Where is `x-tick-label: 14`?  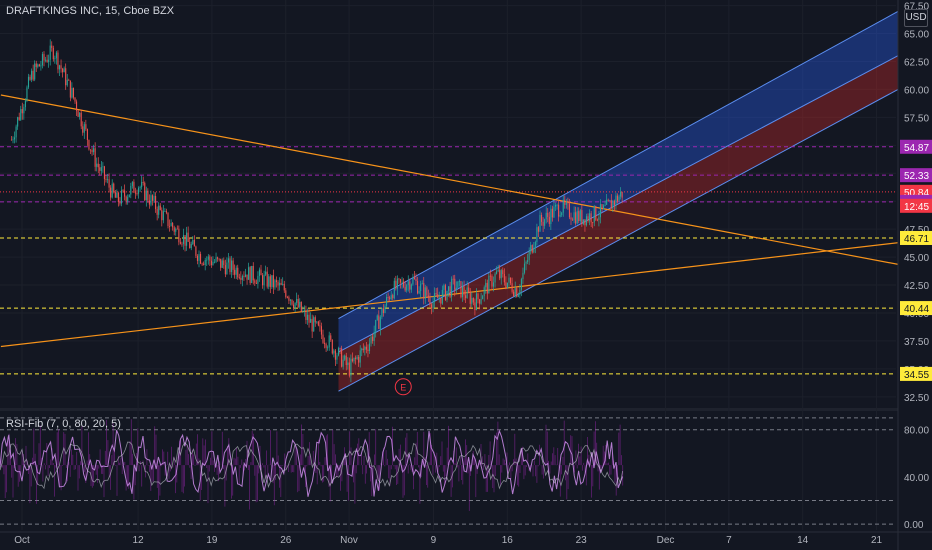 x-tick-label: 14 is located at coordinates (803, 540).